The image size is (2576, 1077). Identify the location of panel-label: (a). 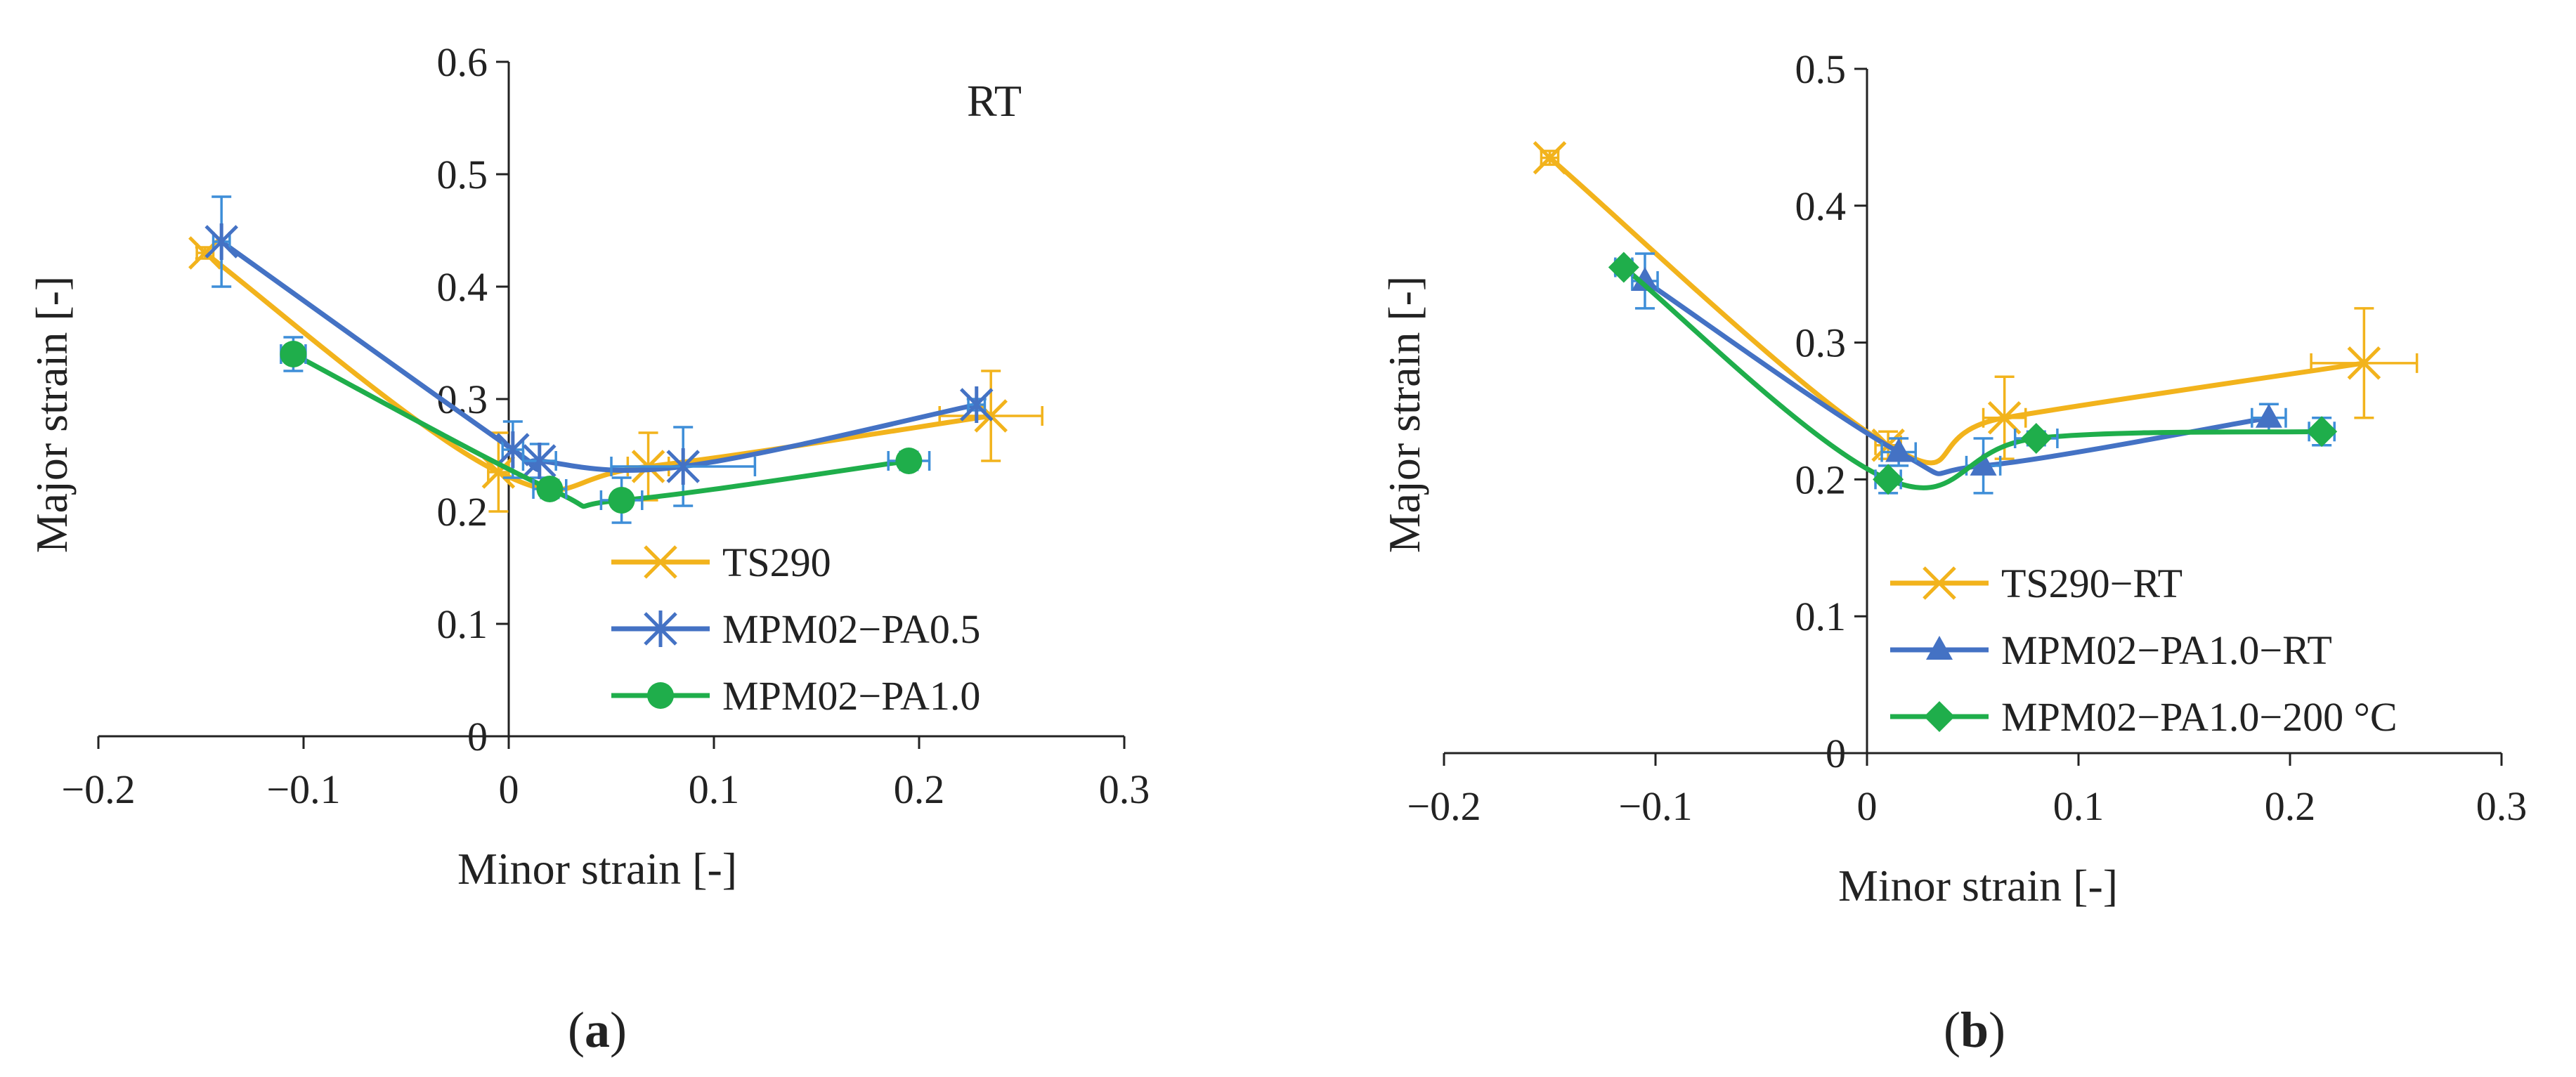
(597, 1030).